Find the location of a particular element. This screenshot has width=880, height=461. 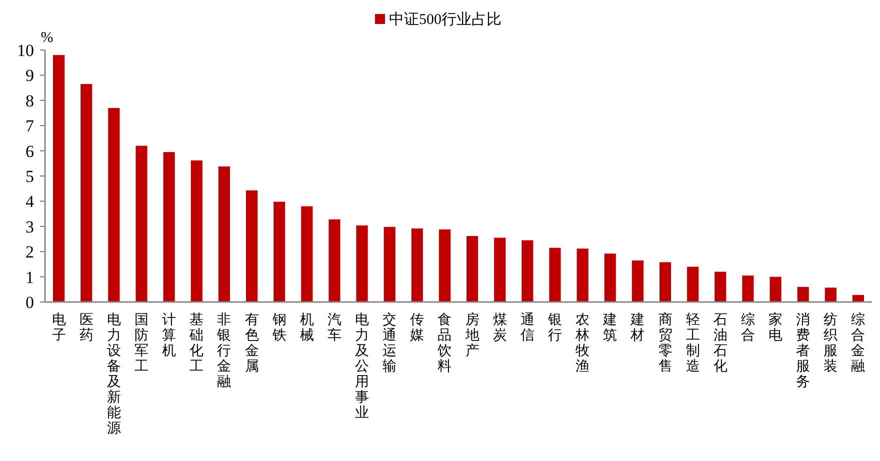

x-tick-label: 消费者服务 is located at coordinates (803, 351).